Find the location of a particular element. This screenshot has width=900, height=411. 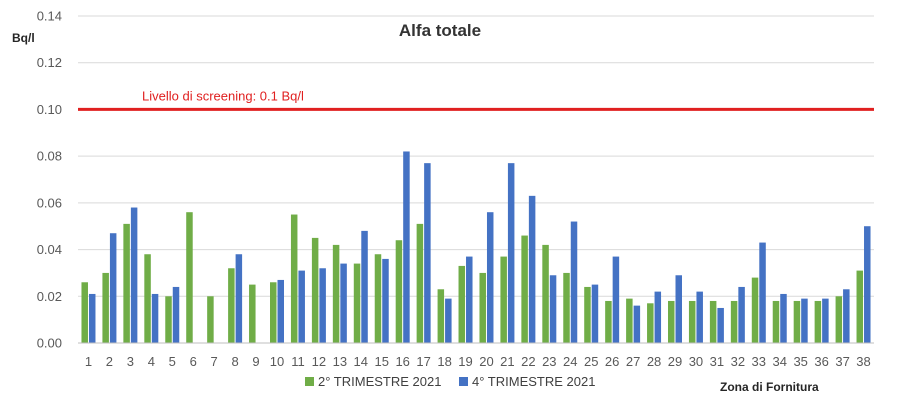

x-tick-label: 2 is located at coordinates (109, 361).